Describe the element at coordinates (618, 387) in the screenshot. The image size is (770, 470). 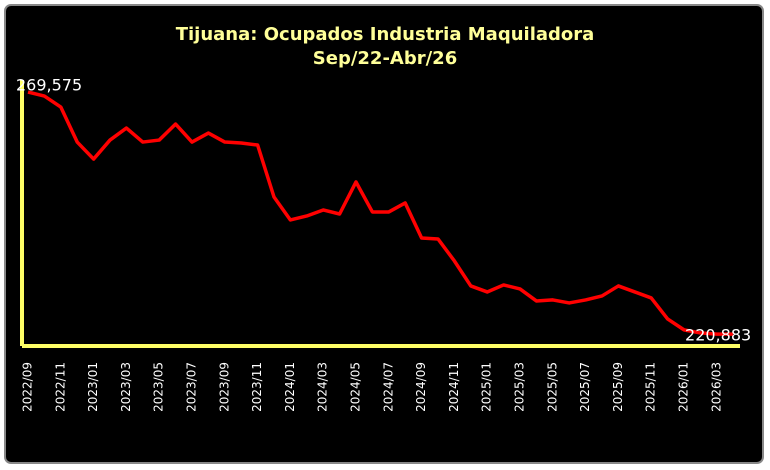
I see `x-tick-label: 2025/09` at that location.